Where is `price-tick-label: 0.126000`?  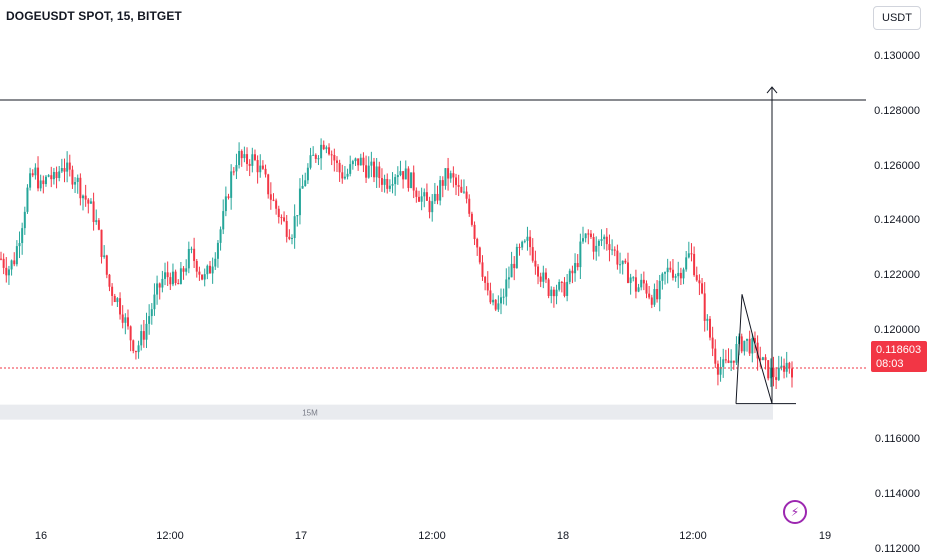 price-tick-label: 0.126000 is located at coordinates (897, 165).